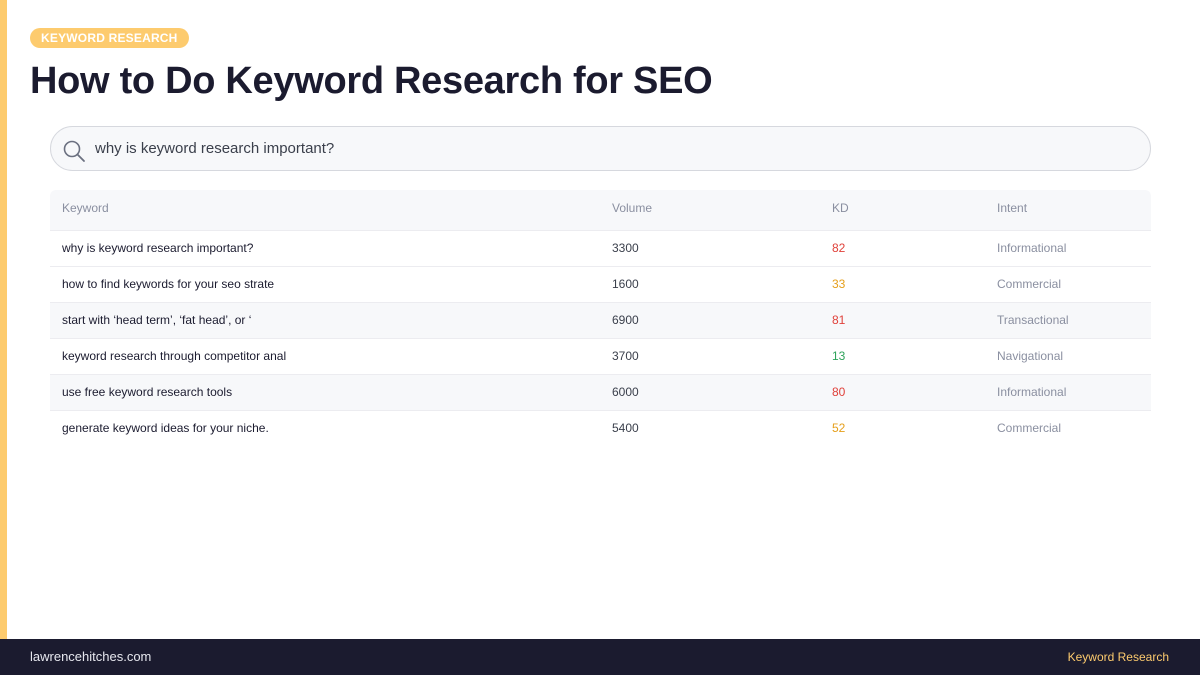 The width and height of the screenshot is (1200, 675). What do you see at coordinates (600, 148) in the screenshot?
I see `search-input: why is keyword research important?` at bounding box center [600, 148].